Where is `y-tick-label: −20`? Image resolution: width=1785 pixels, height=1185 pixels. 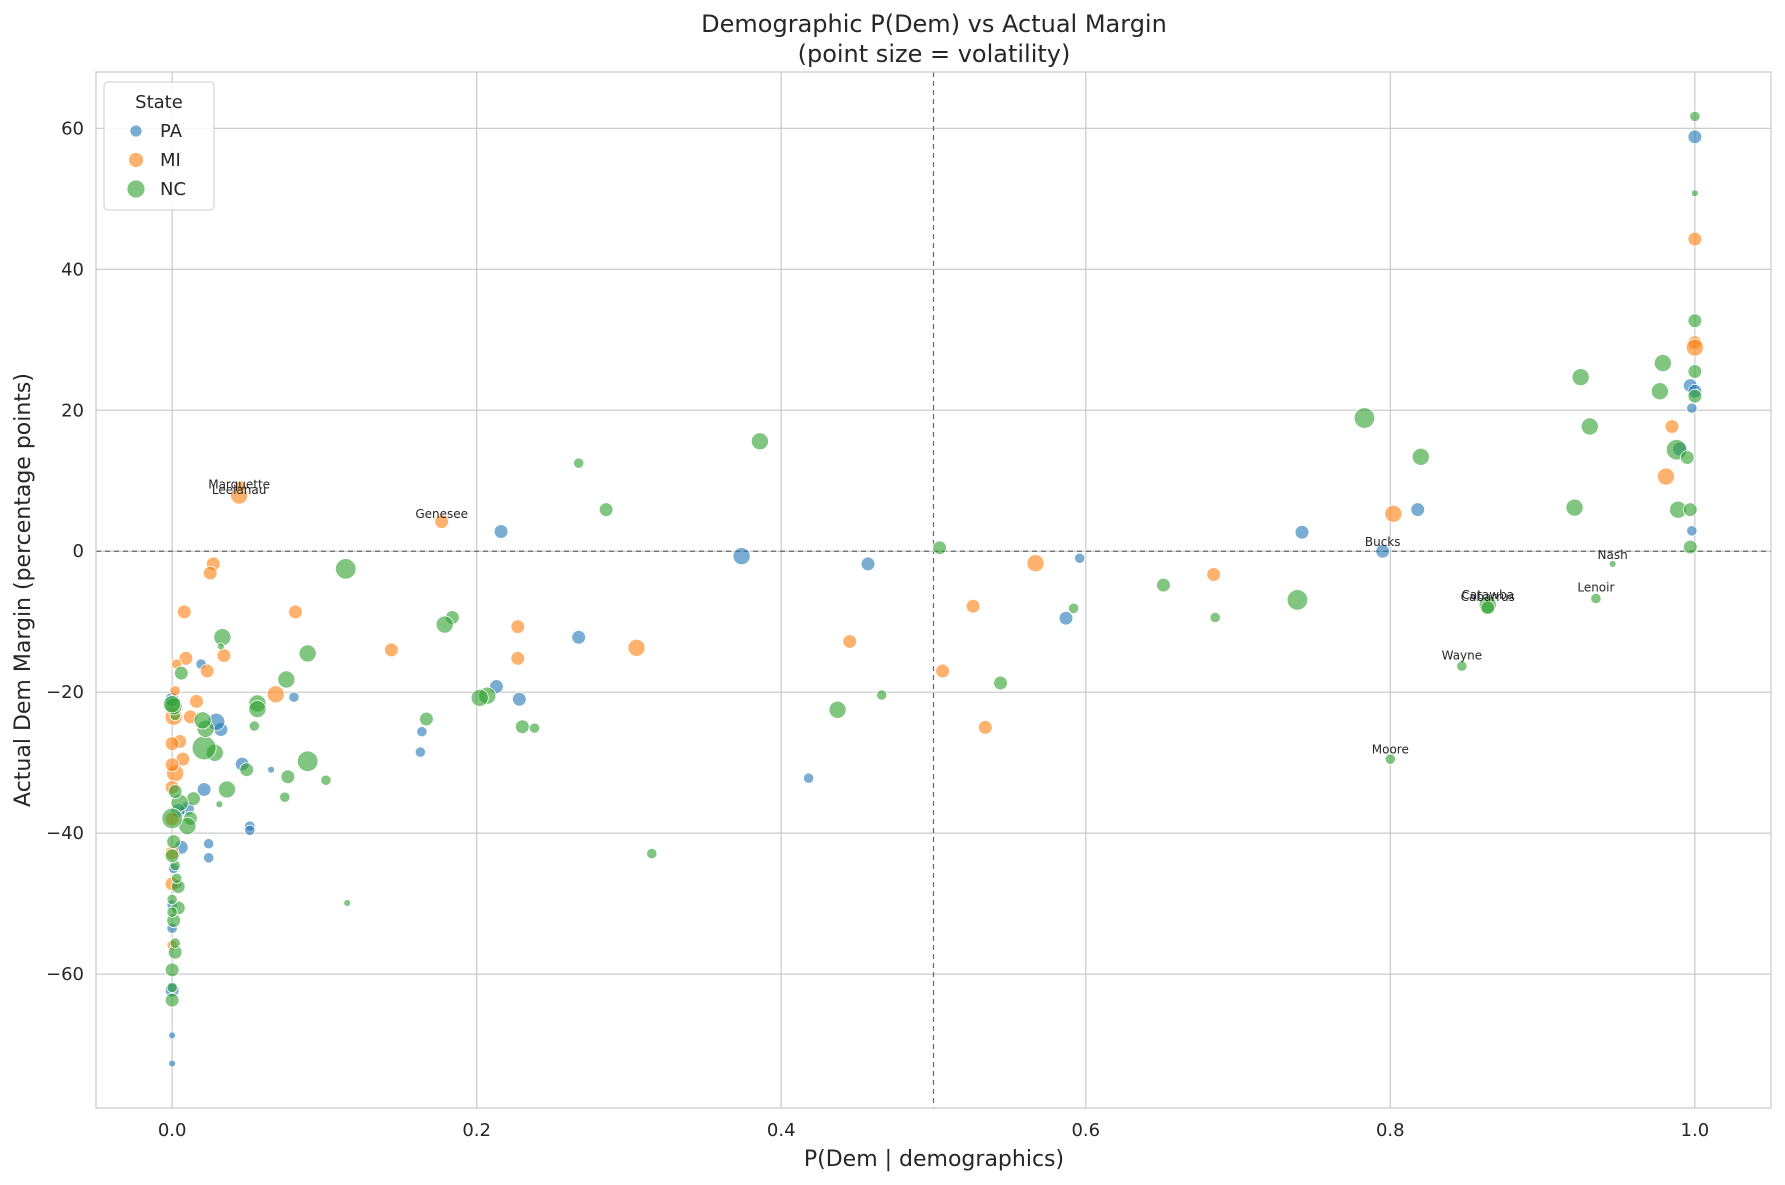
y-tick-label: −20 is located at coordinates (65, 692).